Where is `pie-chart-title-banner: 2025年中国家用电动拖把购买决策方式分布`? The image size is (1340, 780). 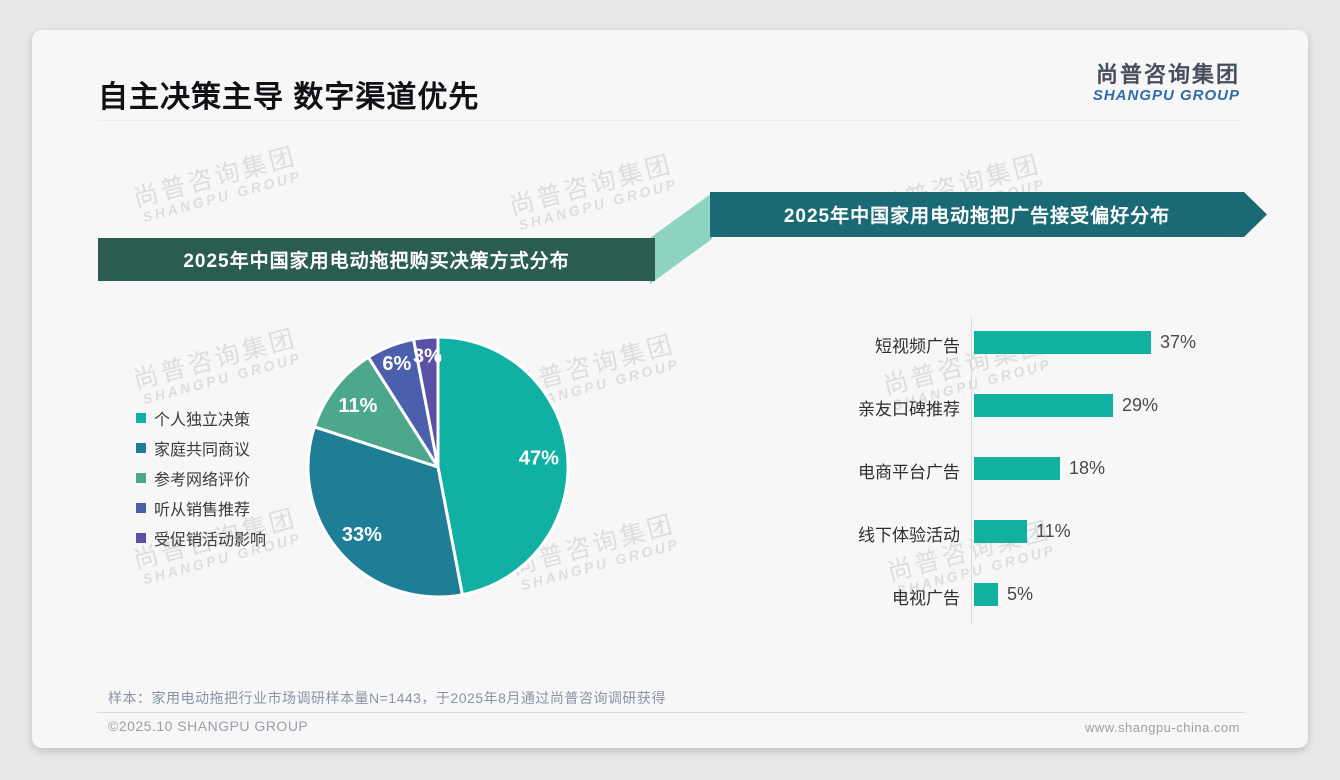 pie-chart-title-banner: 2025年中国家用电动拖把购买决策方式分布 is located at coordinates (376, 259).